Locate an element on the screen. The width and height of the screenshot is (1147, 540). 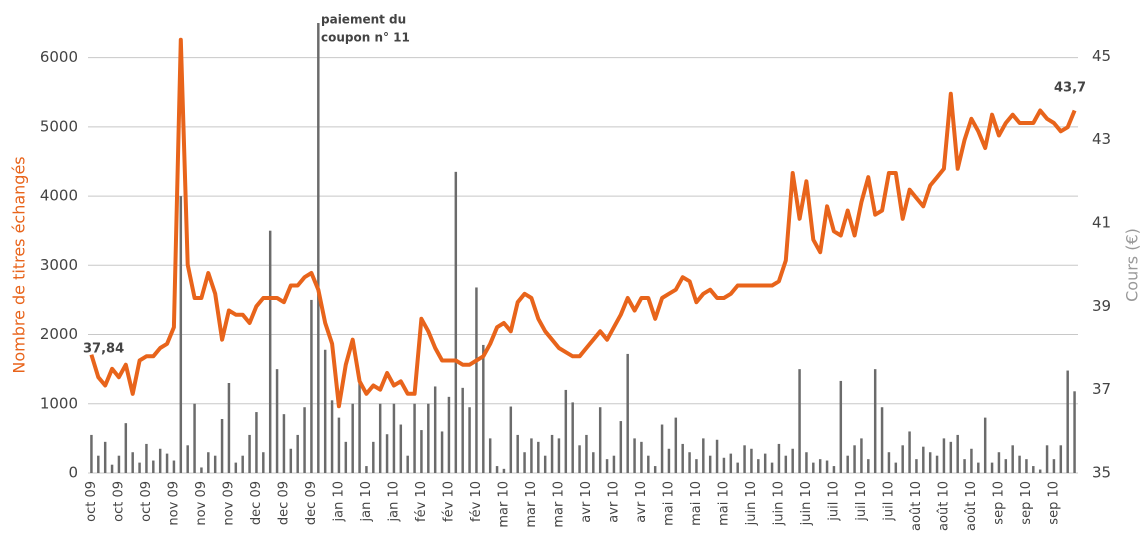
y2-tick-label: 45 is located at coordinates (1101, 56).